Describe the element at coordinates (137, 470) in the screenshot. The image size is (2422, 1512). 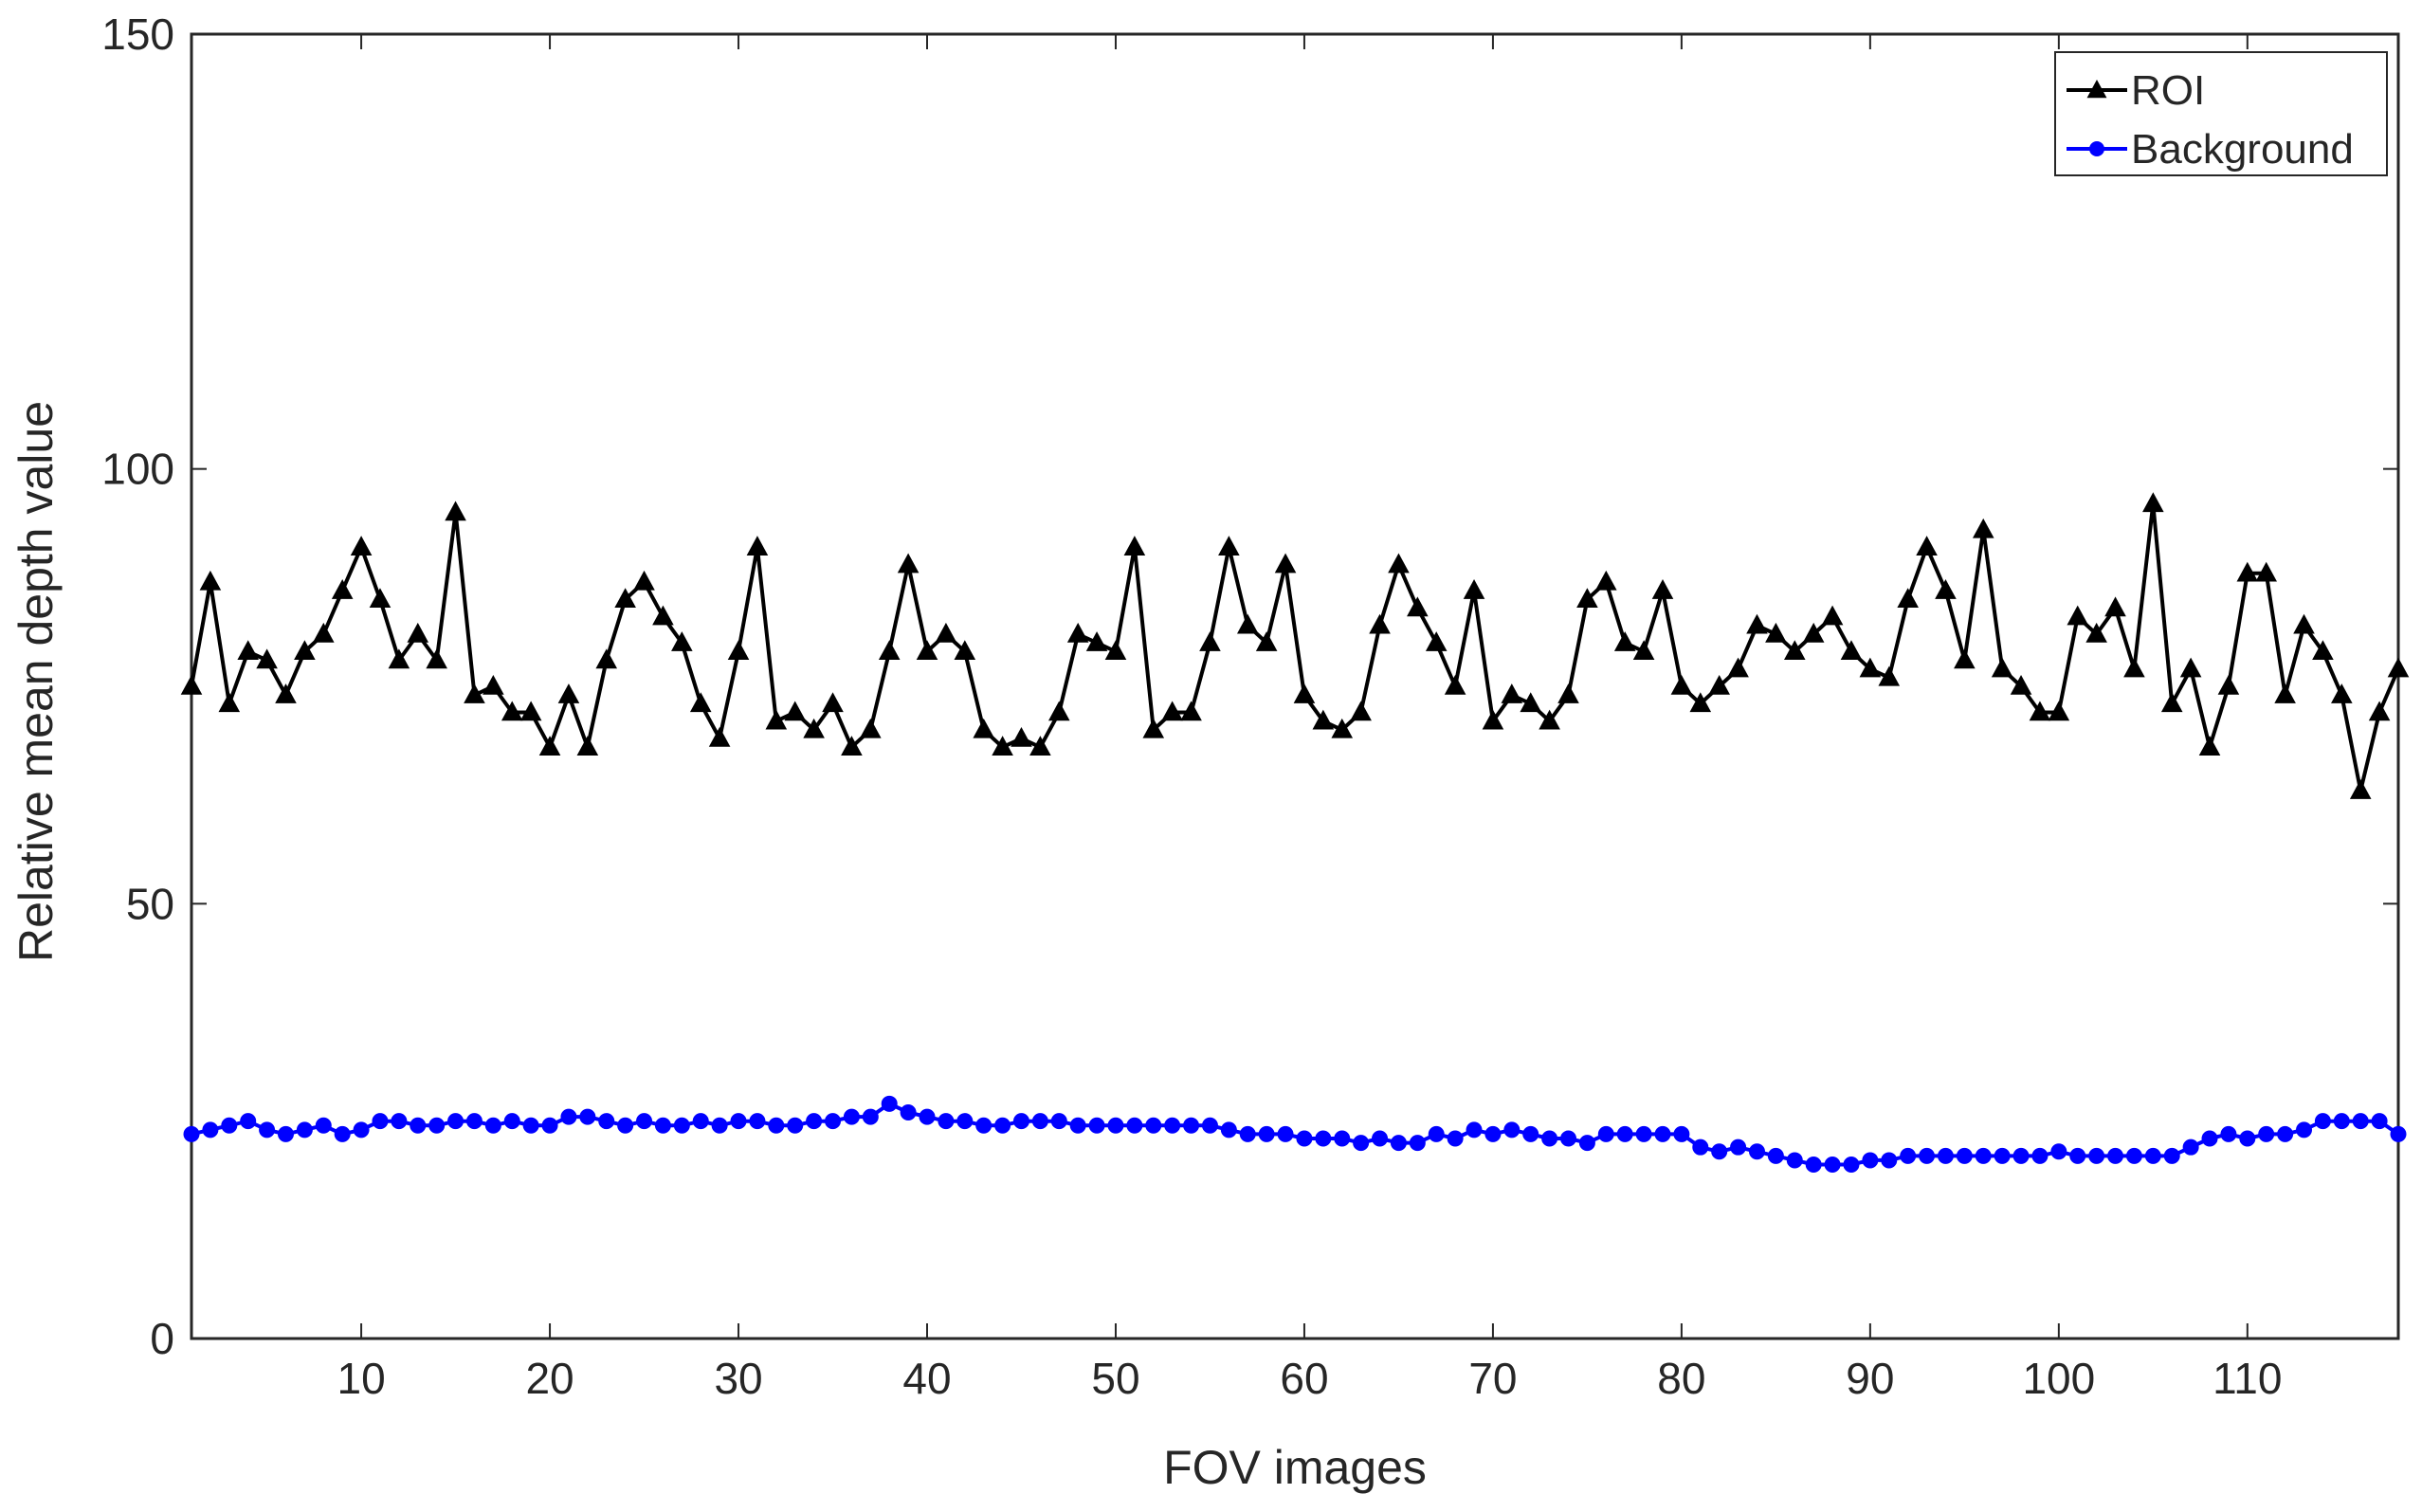
I see `y-tick-label: 100` at that location.